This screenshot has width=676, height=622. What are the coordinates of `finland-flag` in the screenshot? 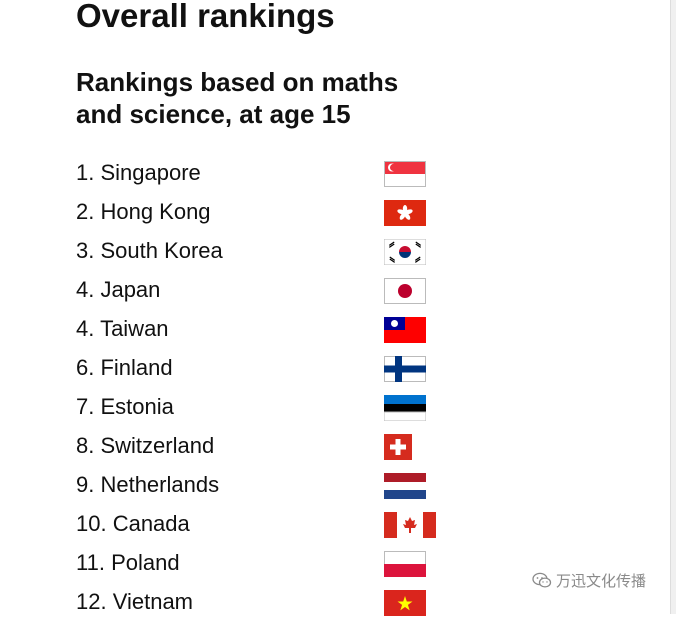 It's located at (405, 369).